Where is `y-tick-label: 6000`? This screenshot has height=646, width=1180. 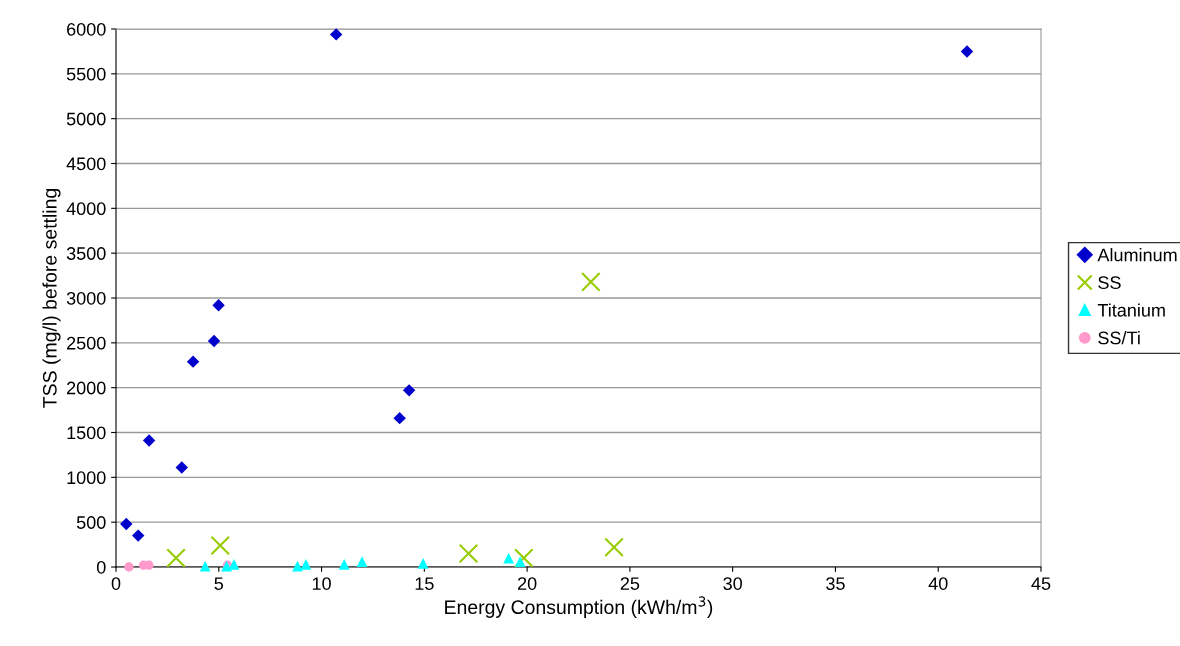
y-tick-label: 6000 is located at coordinates (86, 29).